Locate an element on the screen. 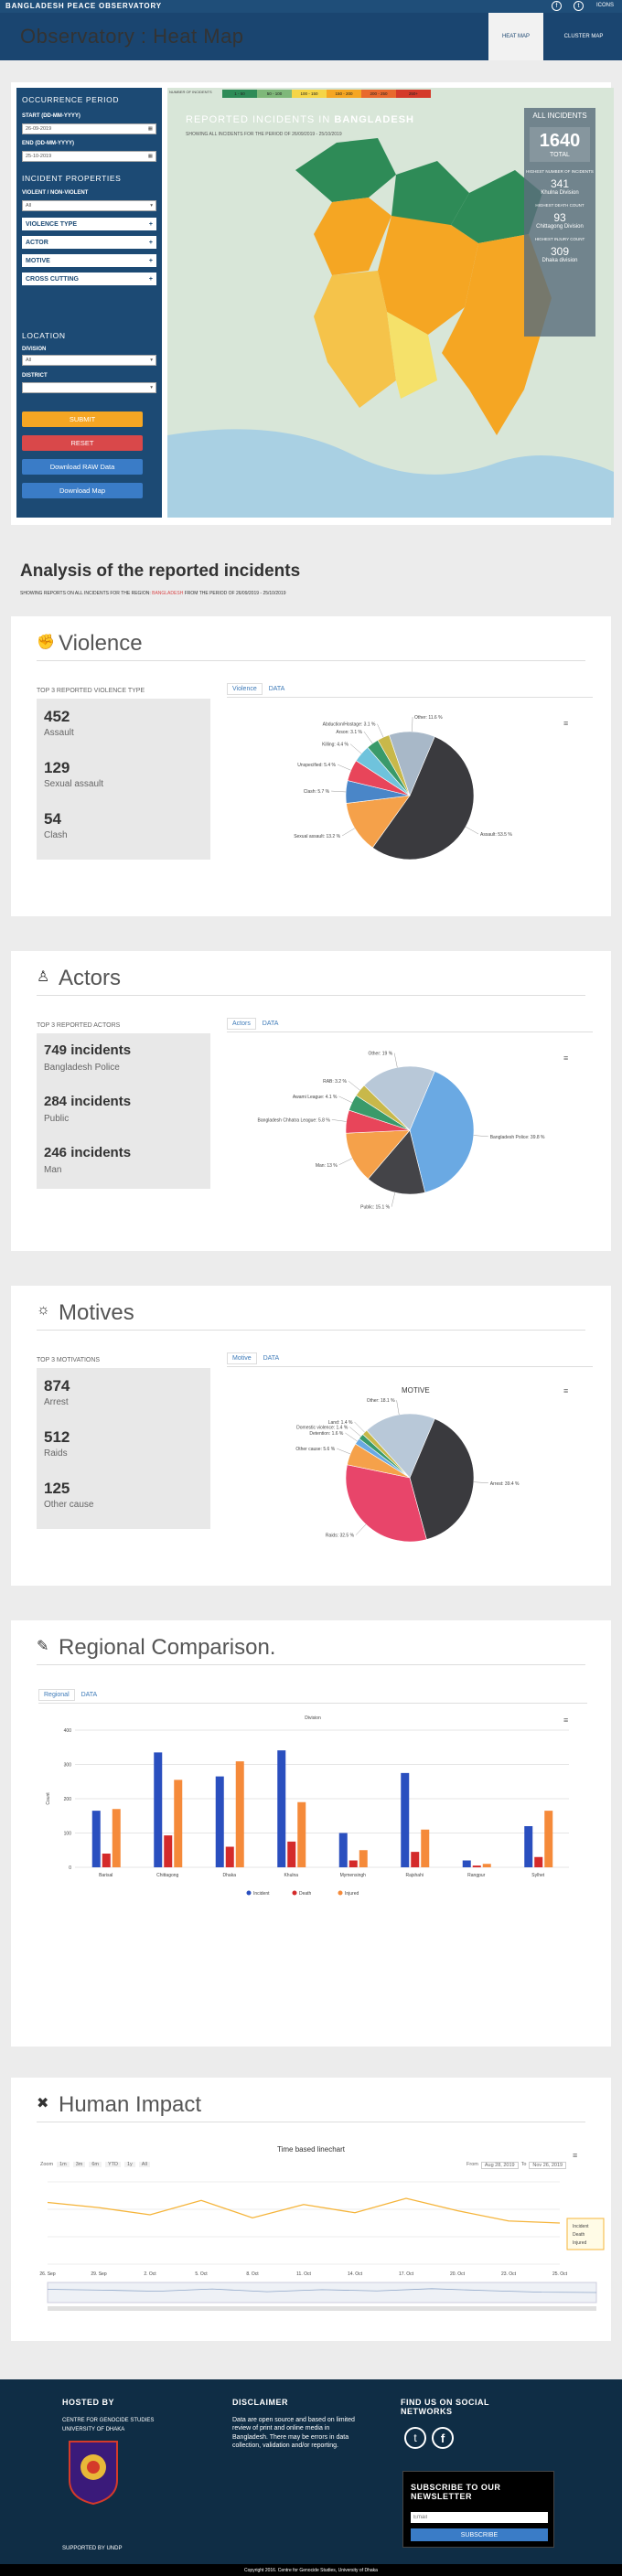 The height and width of the screenshot is (2576, 622). scrollbar is located at coordinates (322, 2308).